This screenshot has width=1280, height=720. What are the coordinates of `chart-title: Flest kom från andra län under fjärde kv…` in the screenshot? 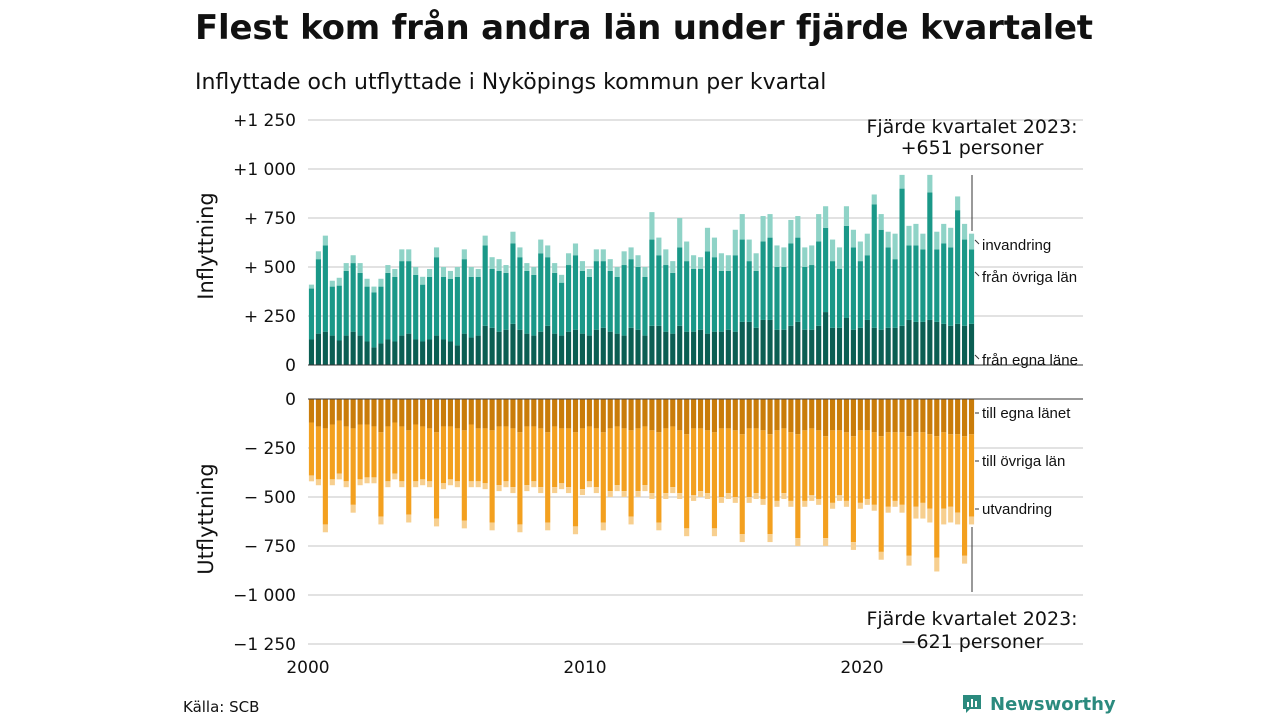 It's located at (644, 28).